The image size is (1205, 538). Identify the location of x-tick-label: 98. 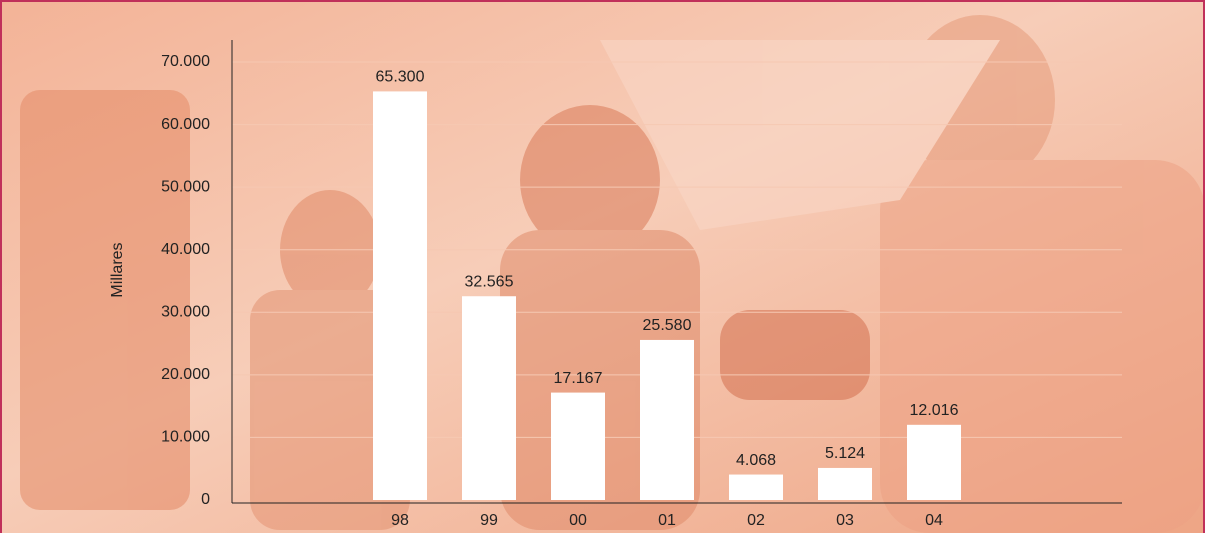
(400, 520).